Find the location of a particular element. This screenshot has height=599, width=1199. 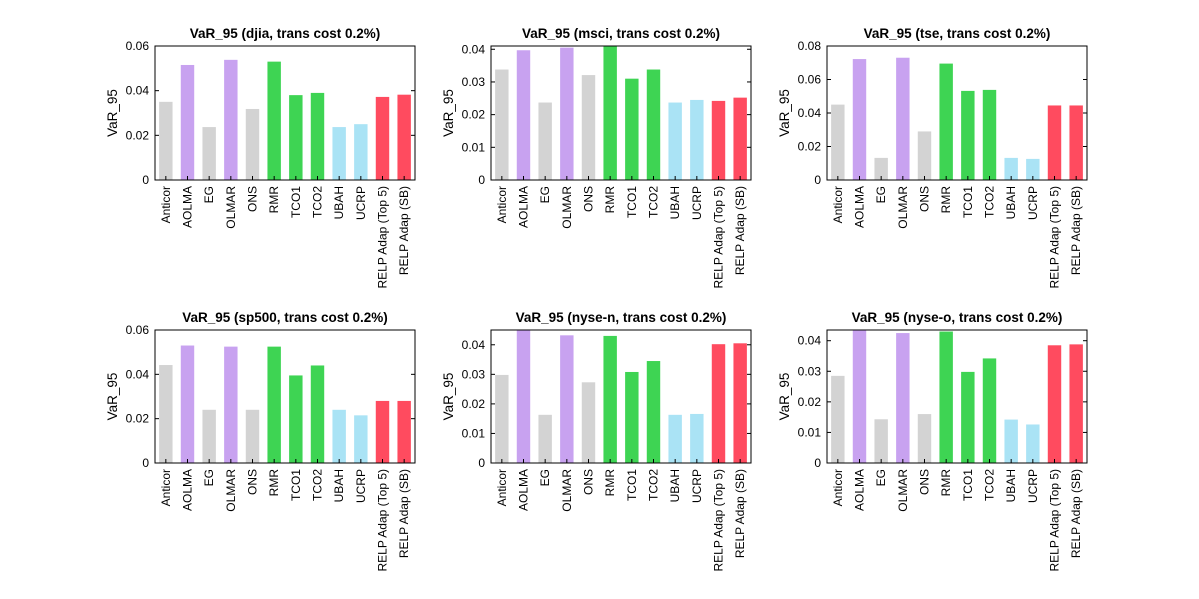

y-tick-label: 0.01 is located at coordinates (474, 147).